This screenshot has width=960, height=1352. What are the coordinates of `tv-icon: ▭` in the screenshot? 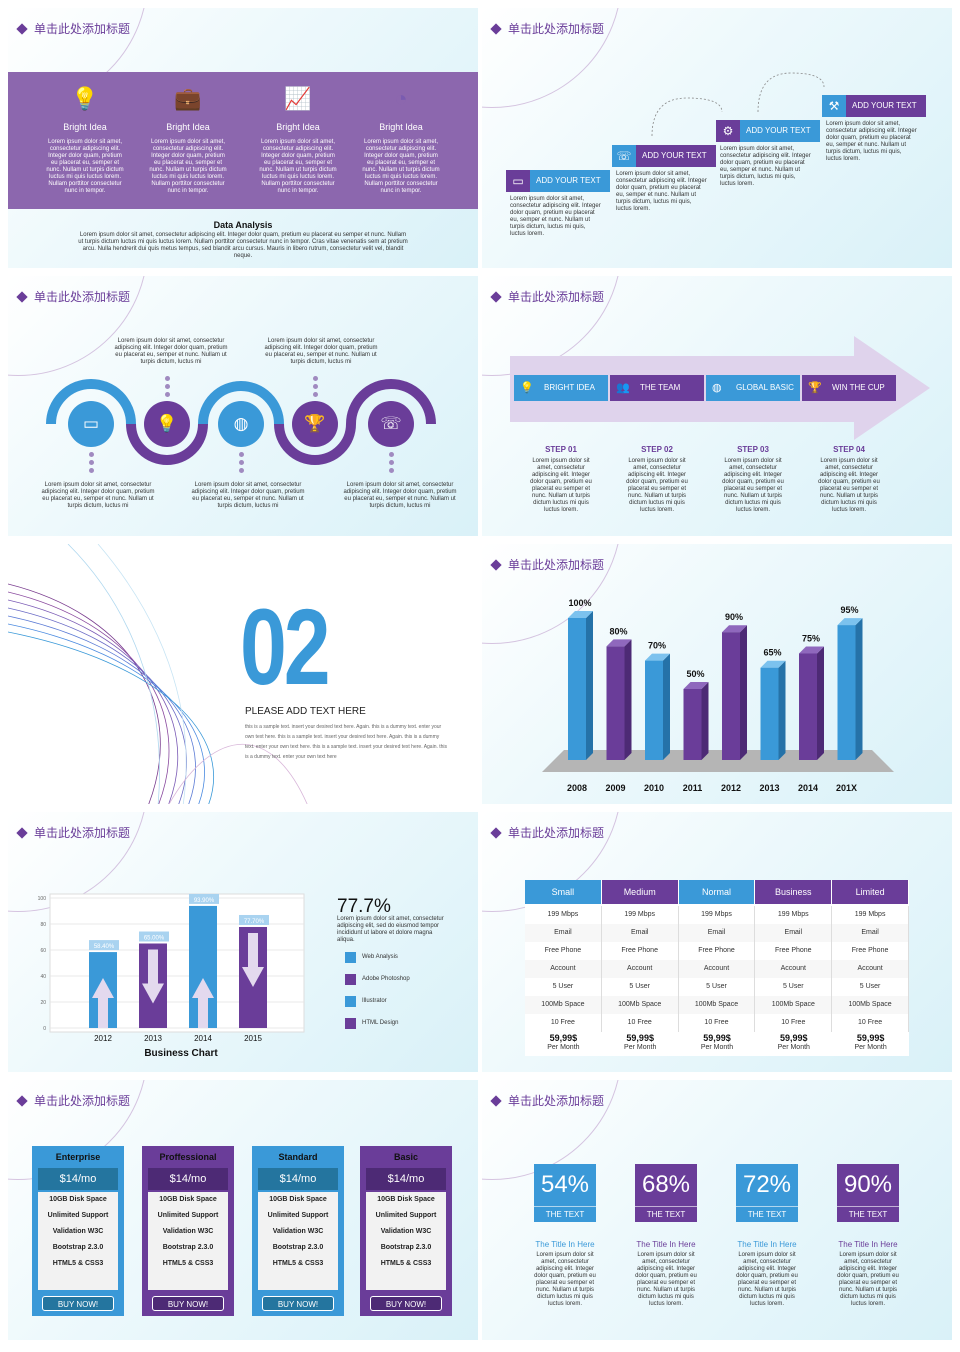 It's located at (518, 181).